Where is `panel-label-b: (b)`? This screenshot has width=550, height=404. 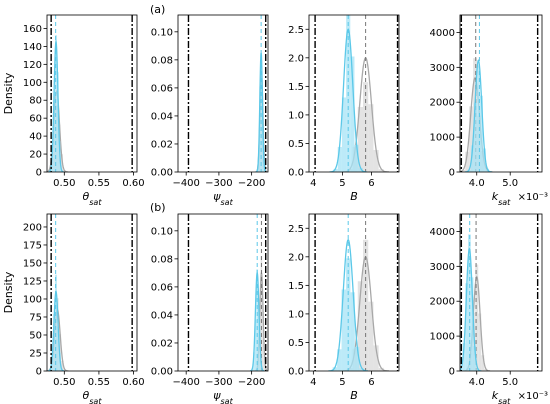
panel-label-b: (b) is located at coordinates (158, 207).